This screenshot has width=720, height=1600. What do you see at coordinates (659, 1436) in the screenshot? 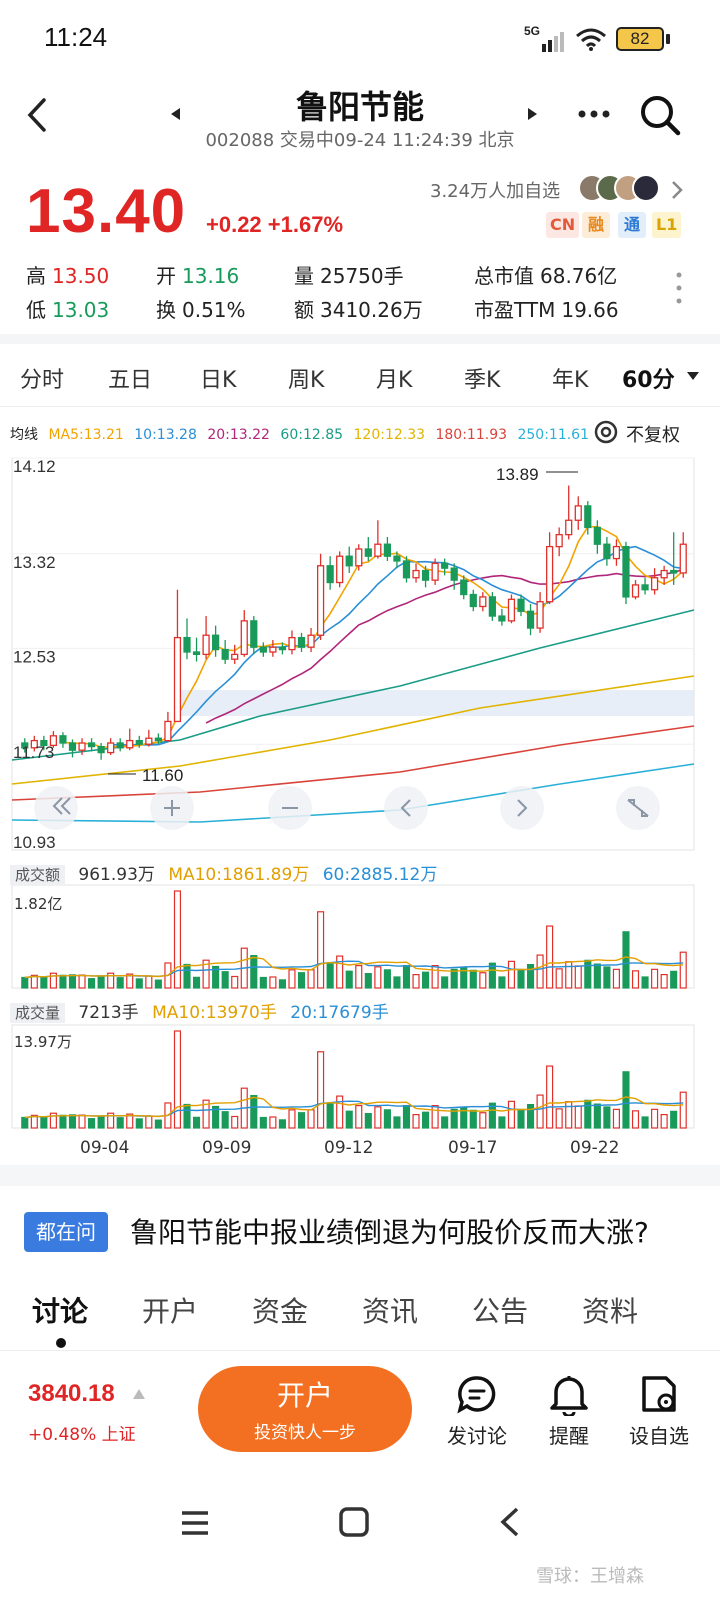
I see `add-watchlist-label: 设自选` at bounding box center [659, 1436].